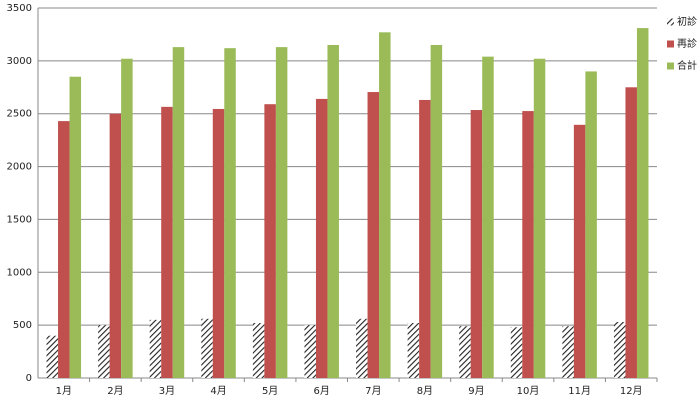  Describe the element at coordinates (373, 391) in the screenshot. I see `x-tick-label: 7月` at that location.